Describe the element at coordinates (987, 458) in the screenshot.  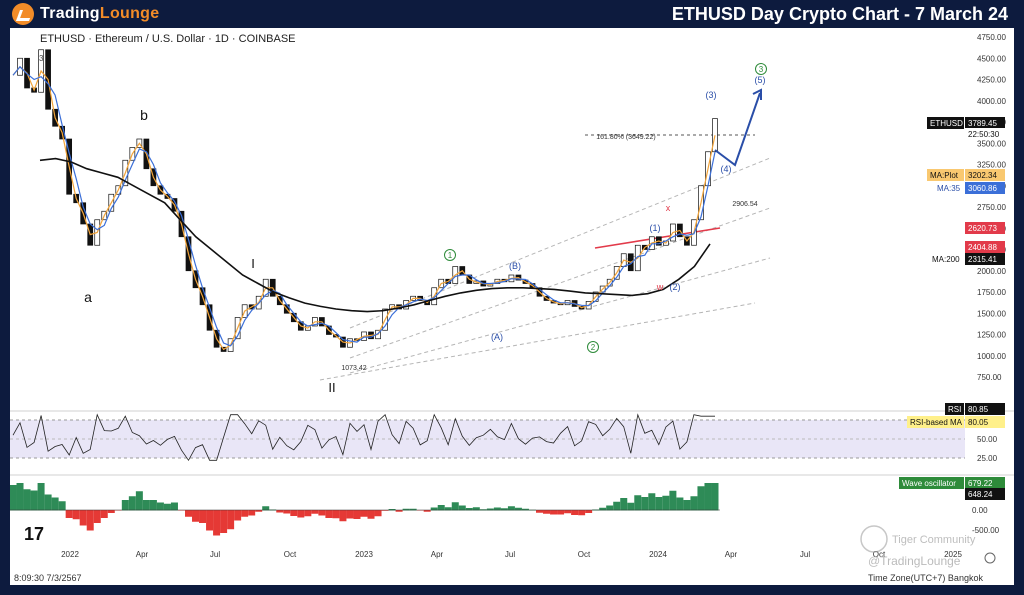
I see `rsi-tick-label: 25.00` at that location.